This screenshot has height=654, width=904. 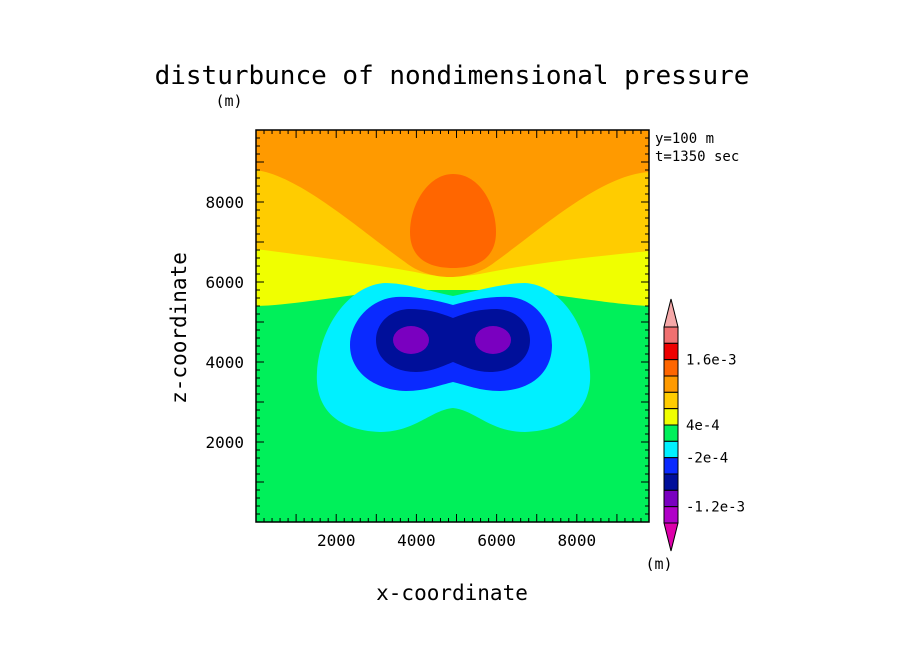 What do you see at coordinates (452, 593) in the screenshot?
I see `x-axis-label: x-coordinate` at bounding box center [452, 593].